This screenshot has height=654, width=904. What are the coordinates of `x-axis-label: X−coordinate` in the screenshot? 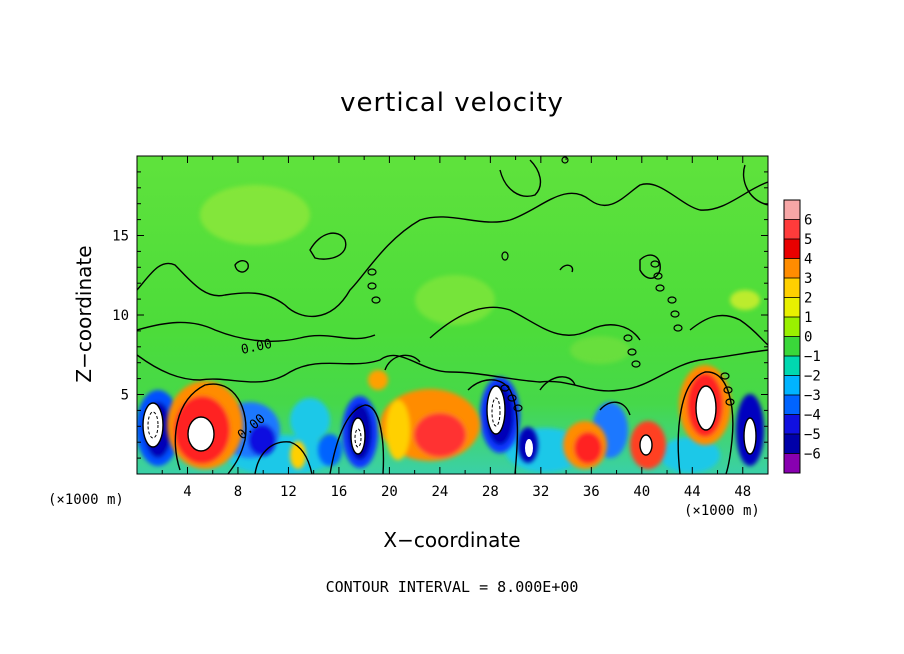 It's located at (452, 540).